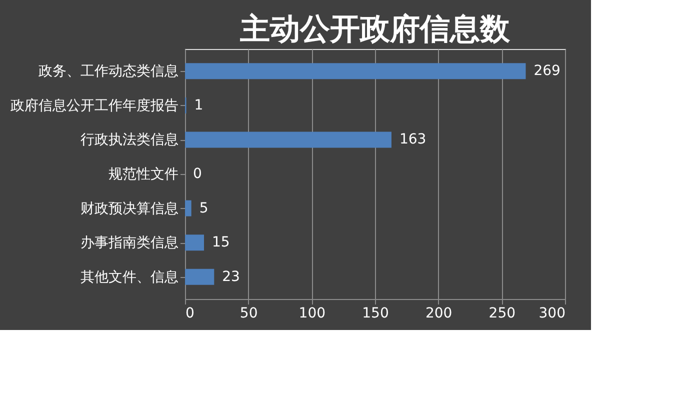  I want to click on y-tick-label: 政府信息公开工作年度报告, so click(94, 106).